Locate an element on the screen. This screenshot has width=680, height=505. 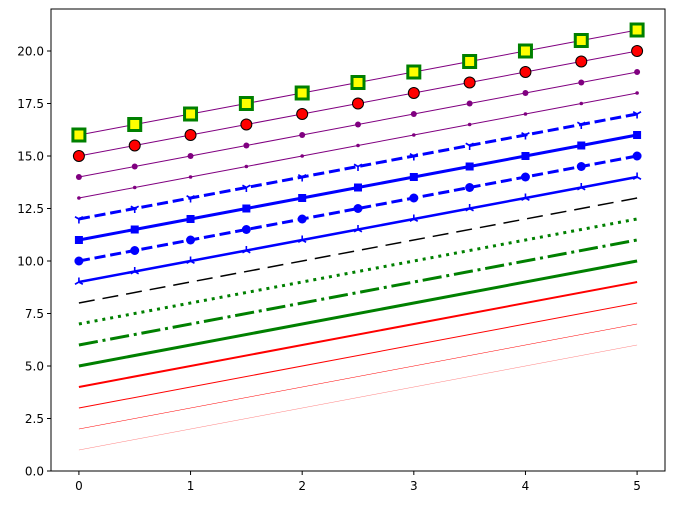
x-tick-label: 0 is located at coordinates (79, 486).